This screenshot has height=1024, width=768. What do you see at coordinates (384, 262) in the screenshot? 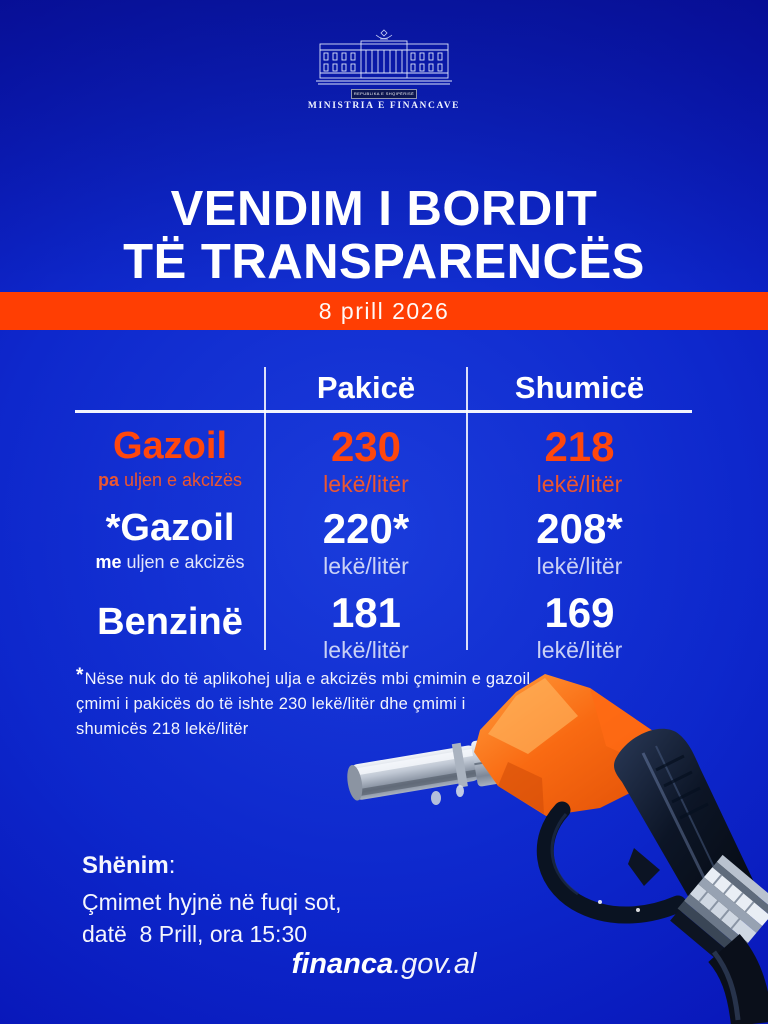
I see `title-line-2: TË TRANSPARENCËS` at bounding box center [384, 262].